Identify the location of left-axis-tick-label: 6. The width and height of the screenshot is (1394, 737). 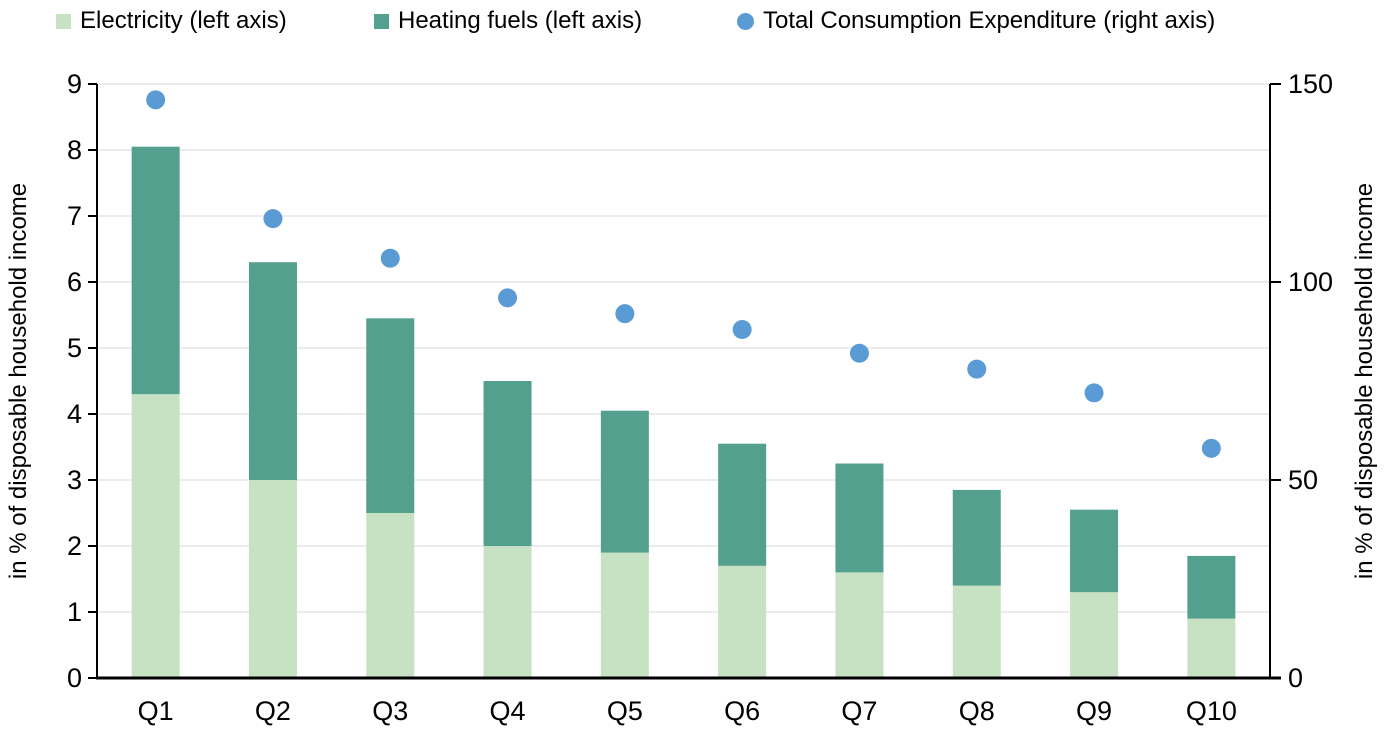
(74, 282).